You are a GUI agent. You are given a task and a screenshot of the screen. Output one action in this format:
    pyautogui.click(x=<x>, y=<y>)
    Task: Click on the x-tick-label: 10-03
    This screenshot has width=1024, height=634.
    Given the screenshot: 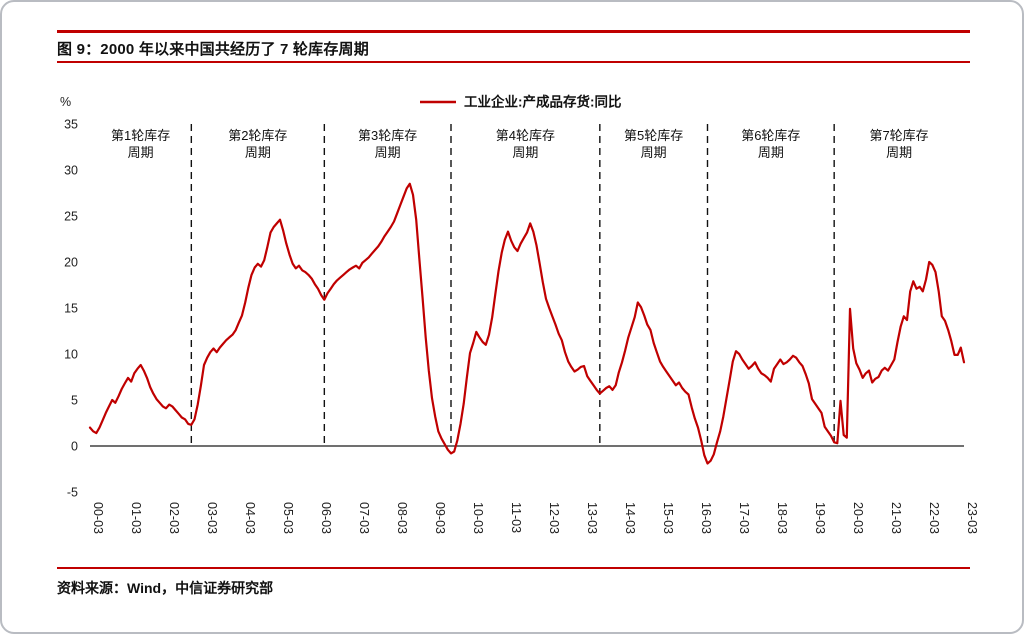 What is the action you would take?
    pyautogui.click(x=478, y=518)
    